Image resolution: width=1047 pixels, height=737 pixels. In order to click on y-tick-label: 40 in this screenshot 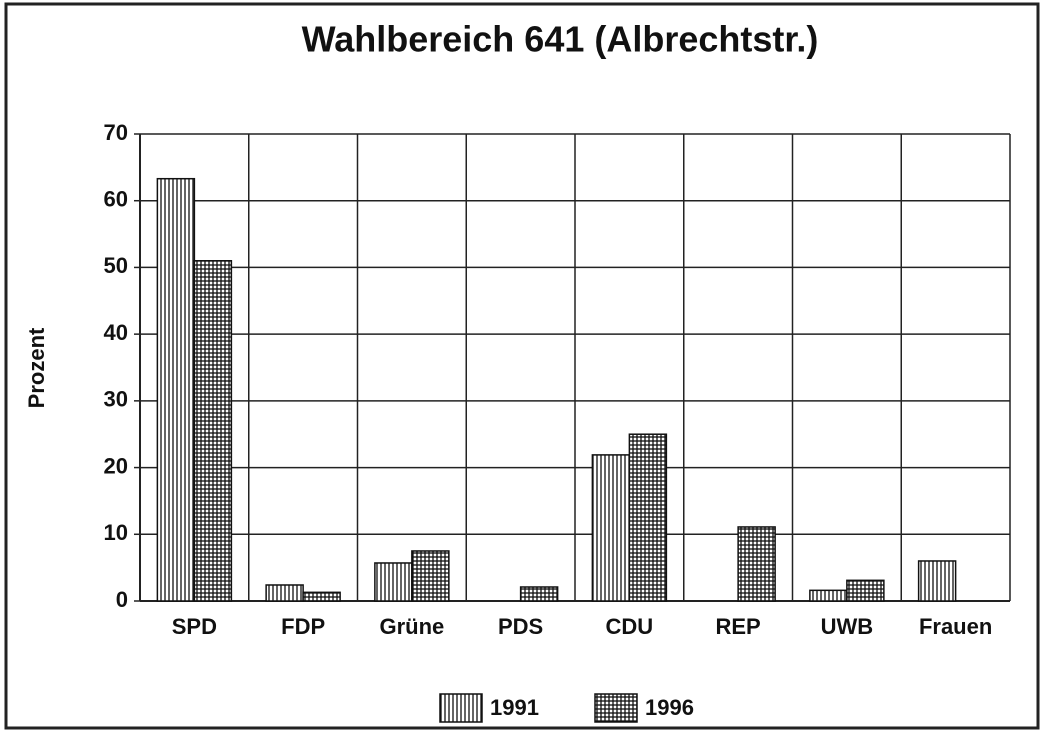, I will do `click(116, 332)`.